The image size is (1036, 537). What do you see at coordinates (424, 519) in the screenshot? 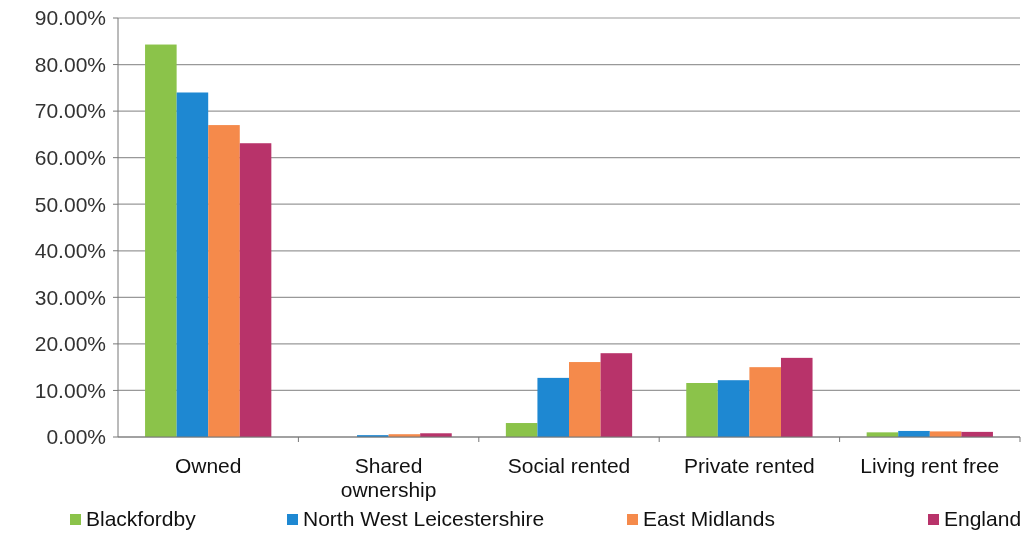
I see `legend-label: North West Leicestershire` at bounding box center [424, 519].